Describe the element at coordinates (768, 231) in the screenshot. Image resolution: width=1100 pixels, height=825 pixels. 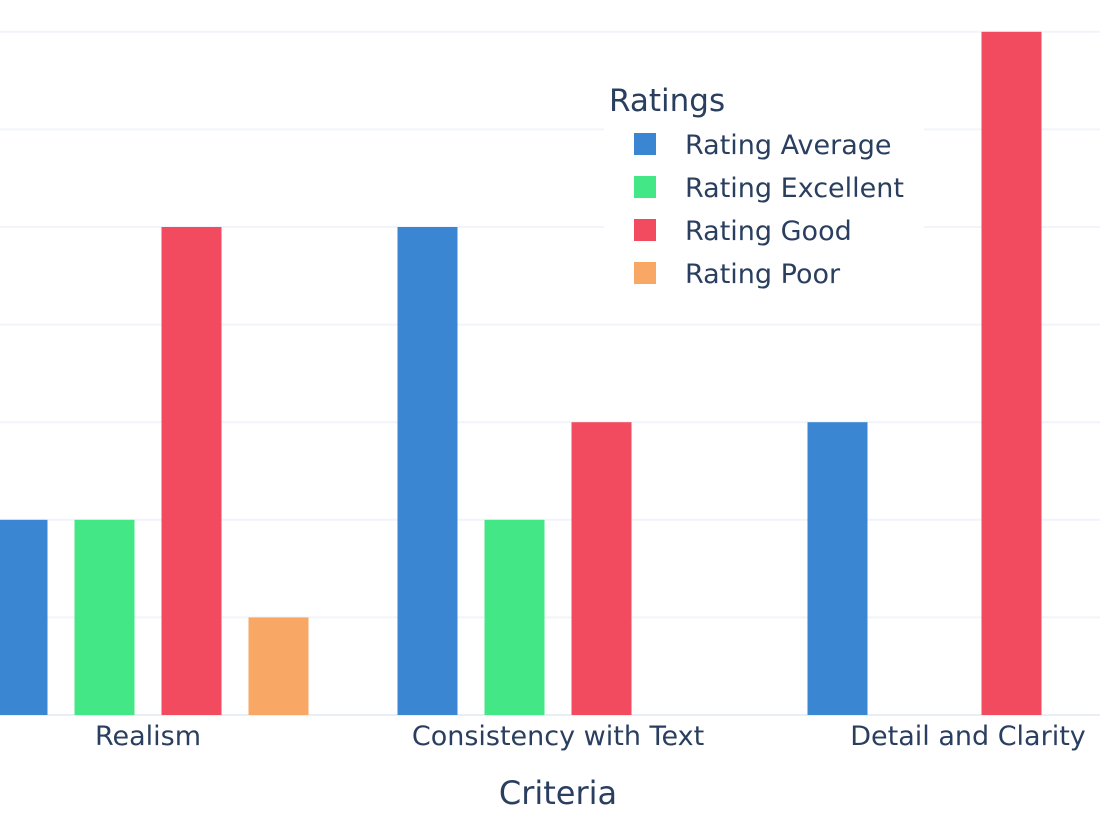
I see `legend-label: Rating Good` at that location.